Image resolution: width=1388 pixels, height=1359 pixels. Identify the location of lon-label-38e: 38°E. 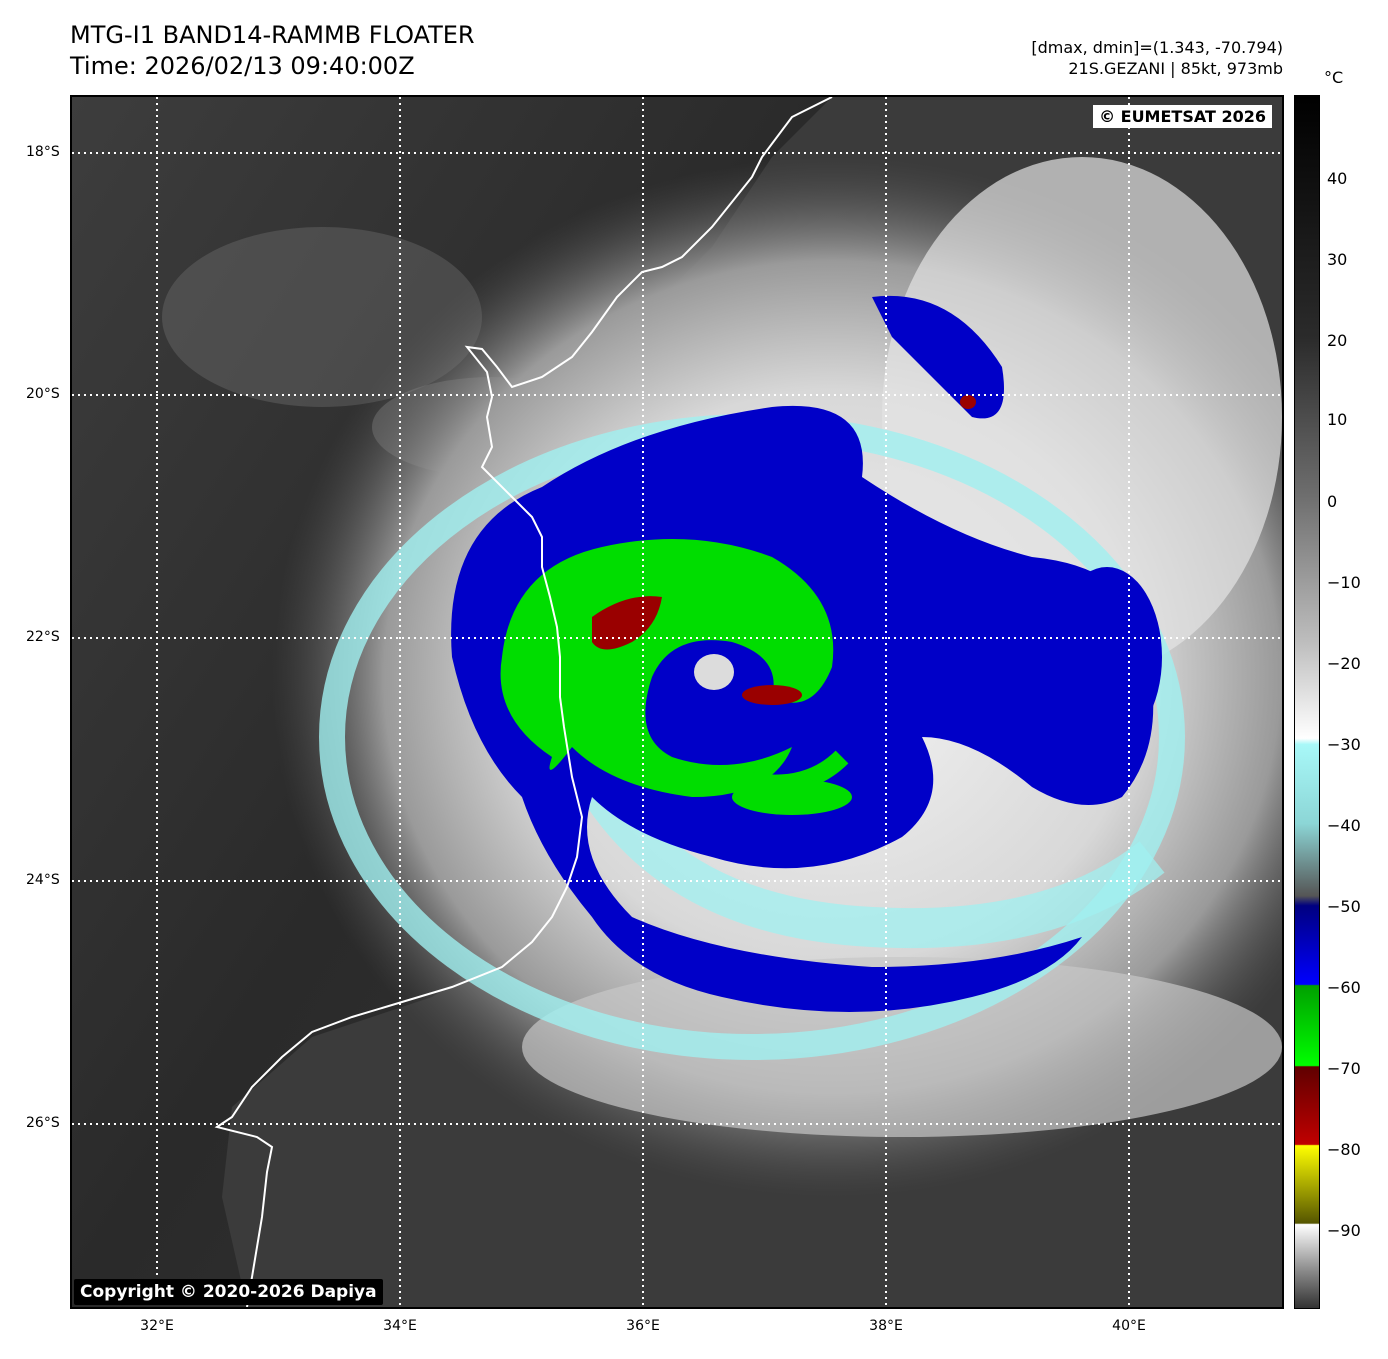
(886, 1326).